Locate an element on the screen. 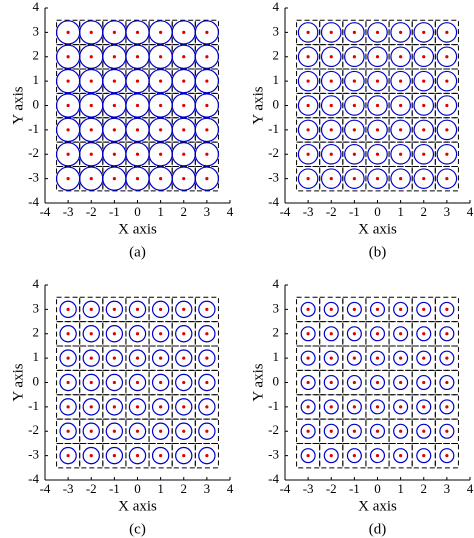 The width and height of the screenshot is (474, 538). x-tick-label: -1 is located at coordinates (114, 211).